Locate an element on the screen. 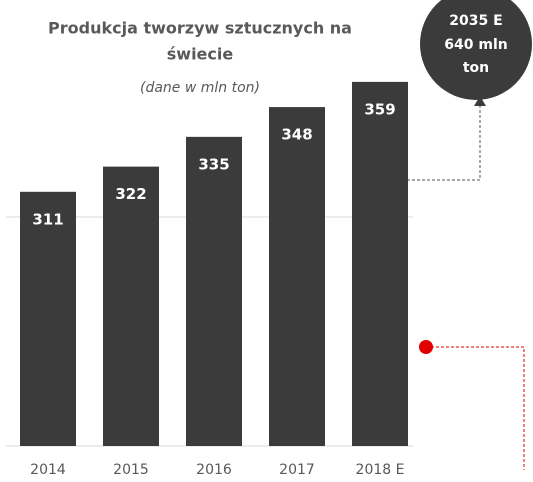  arrow-head is located at coordinates (480, 101).